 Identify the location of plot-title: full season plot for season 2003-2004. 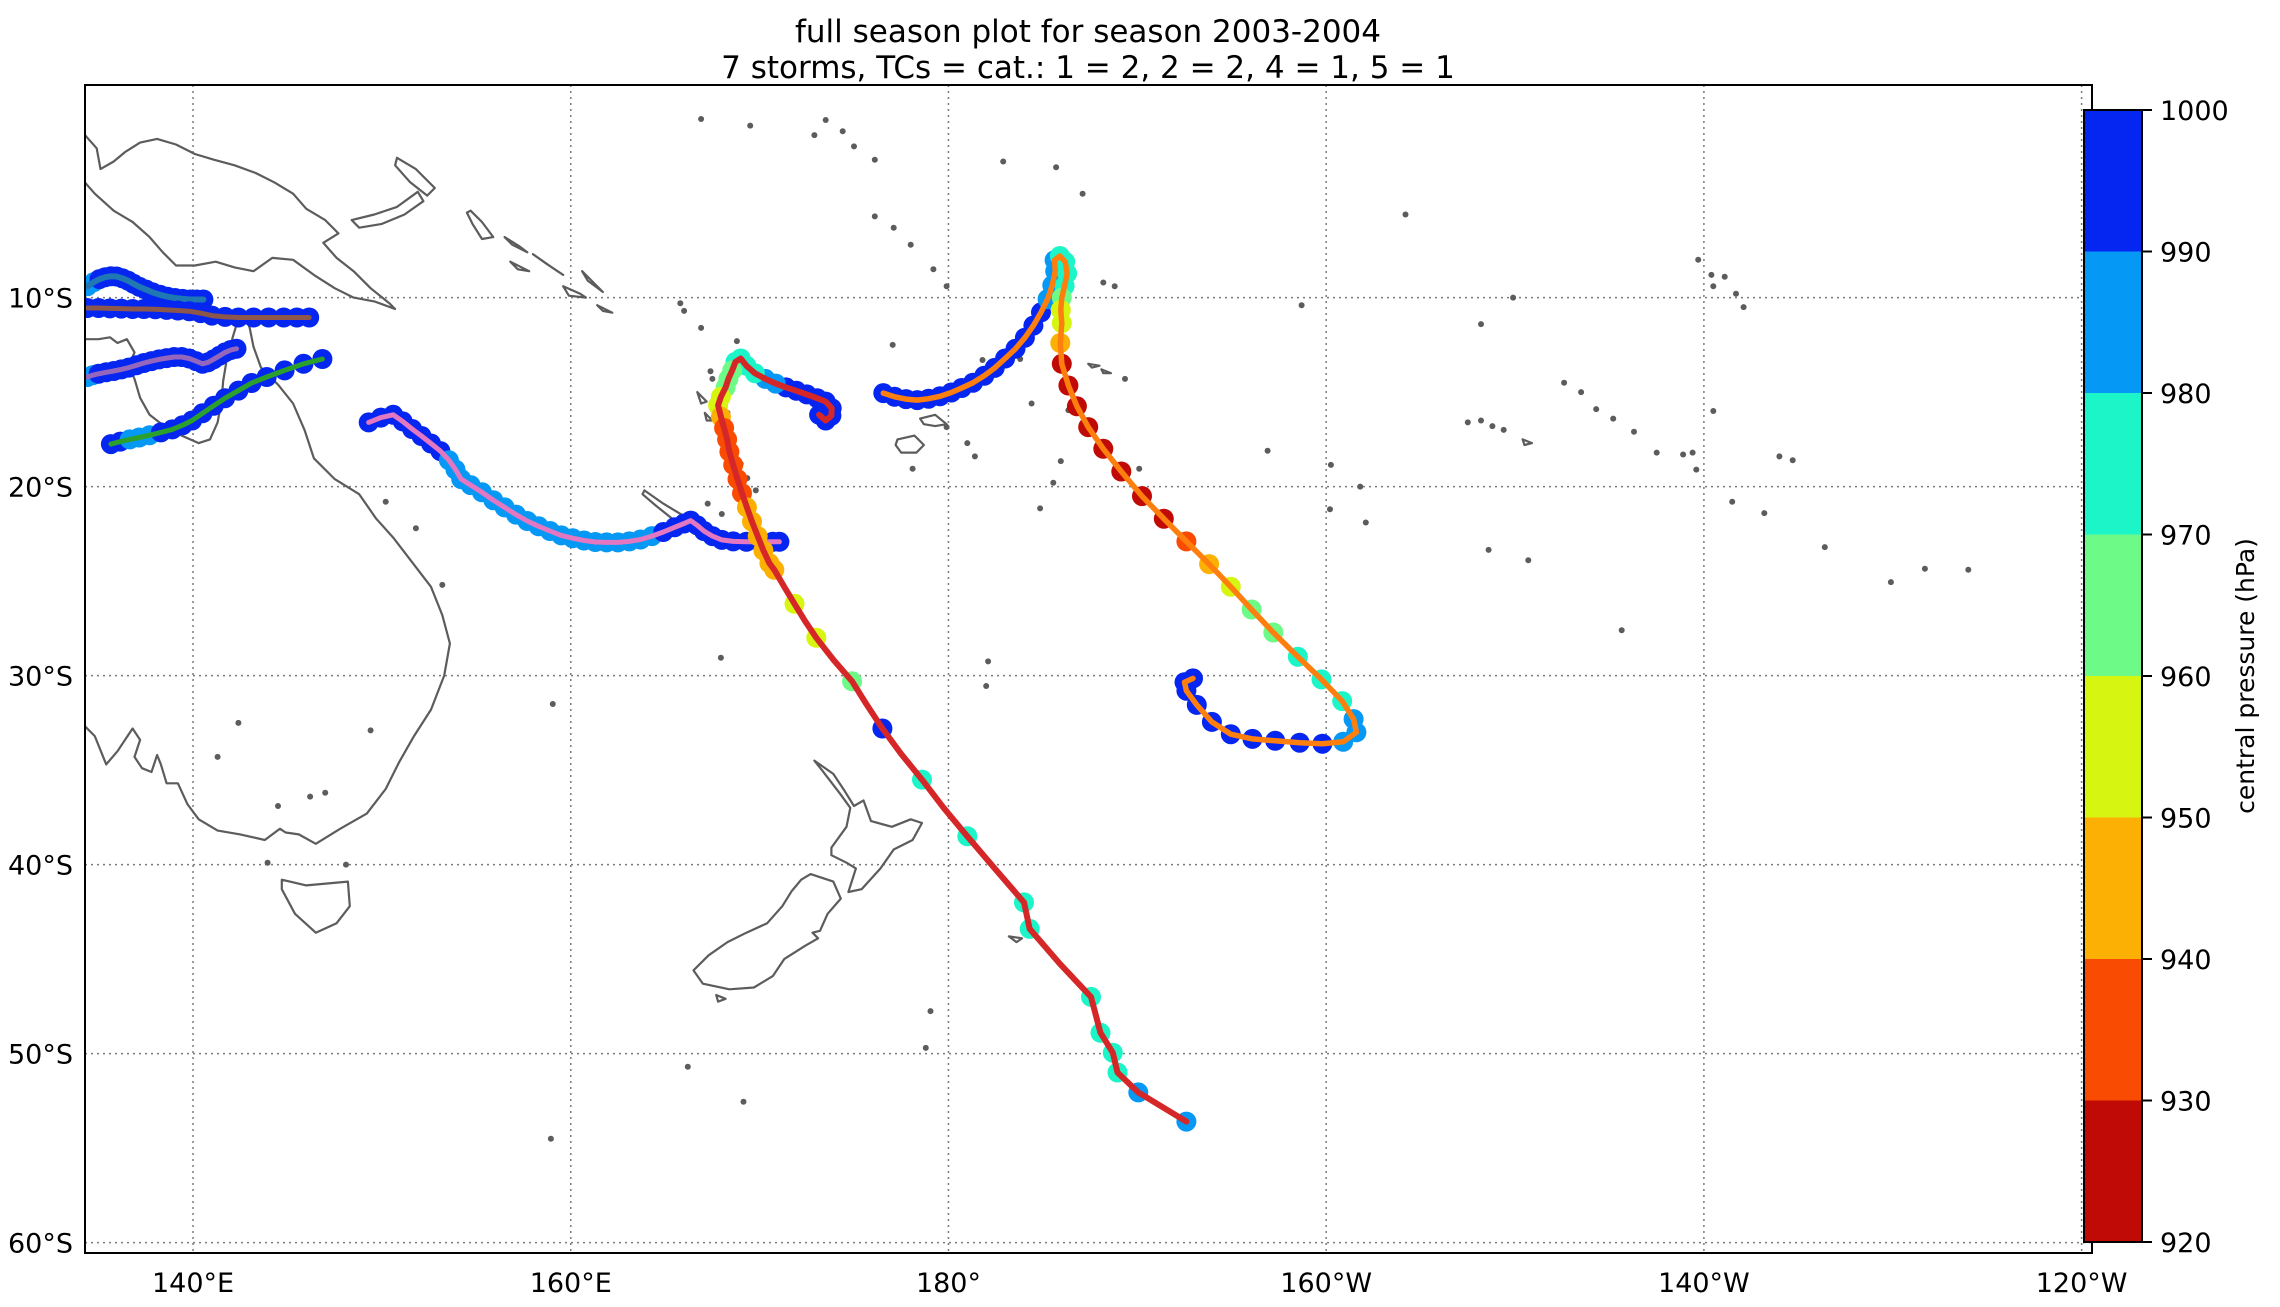
(1088, 32).